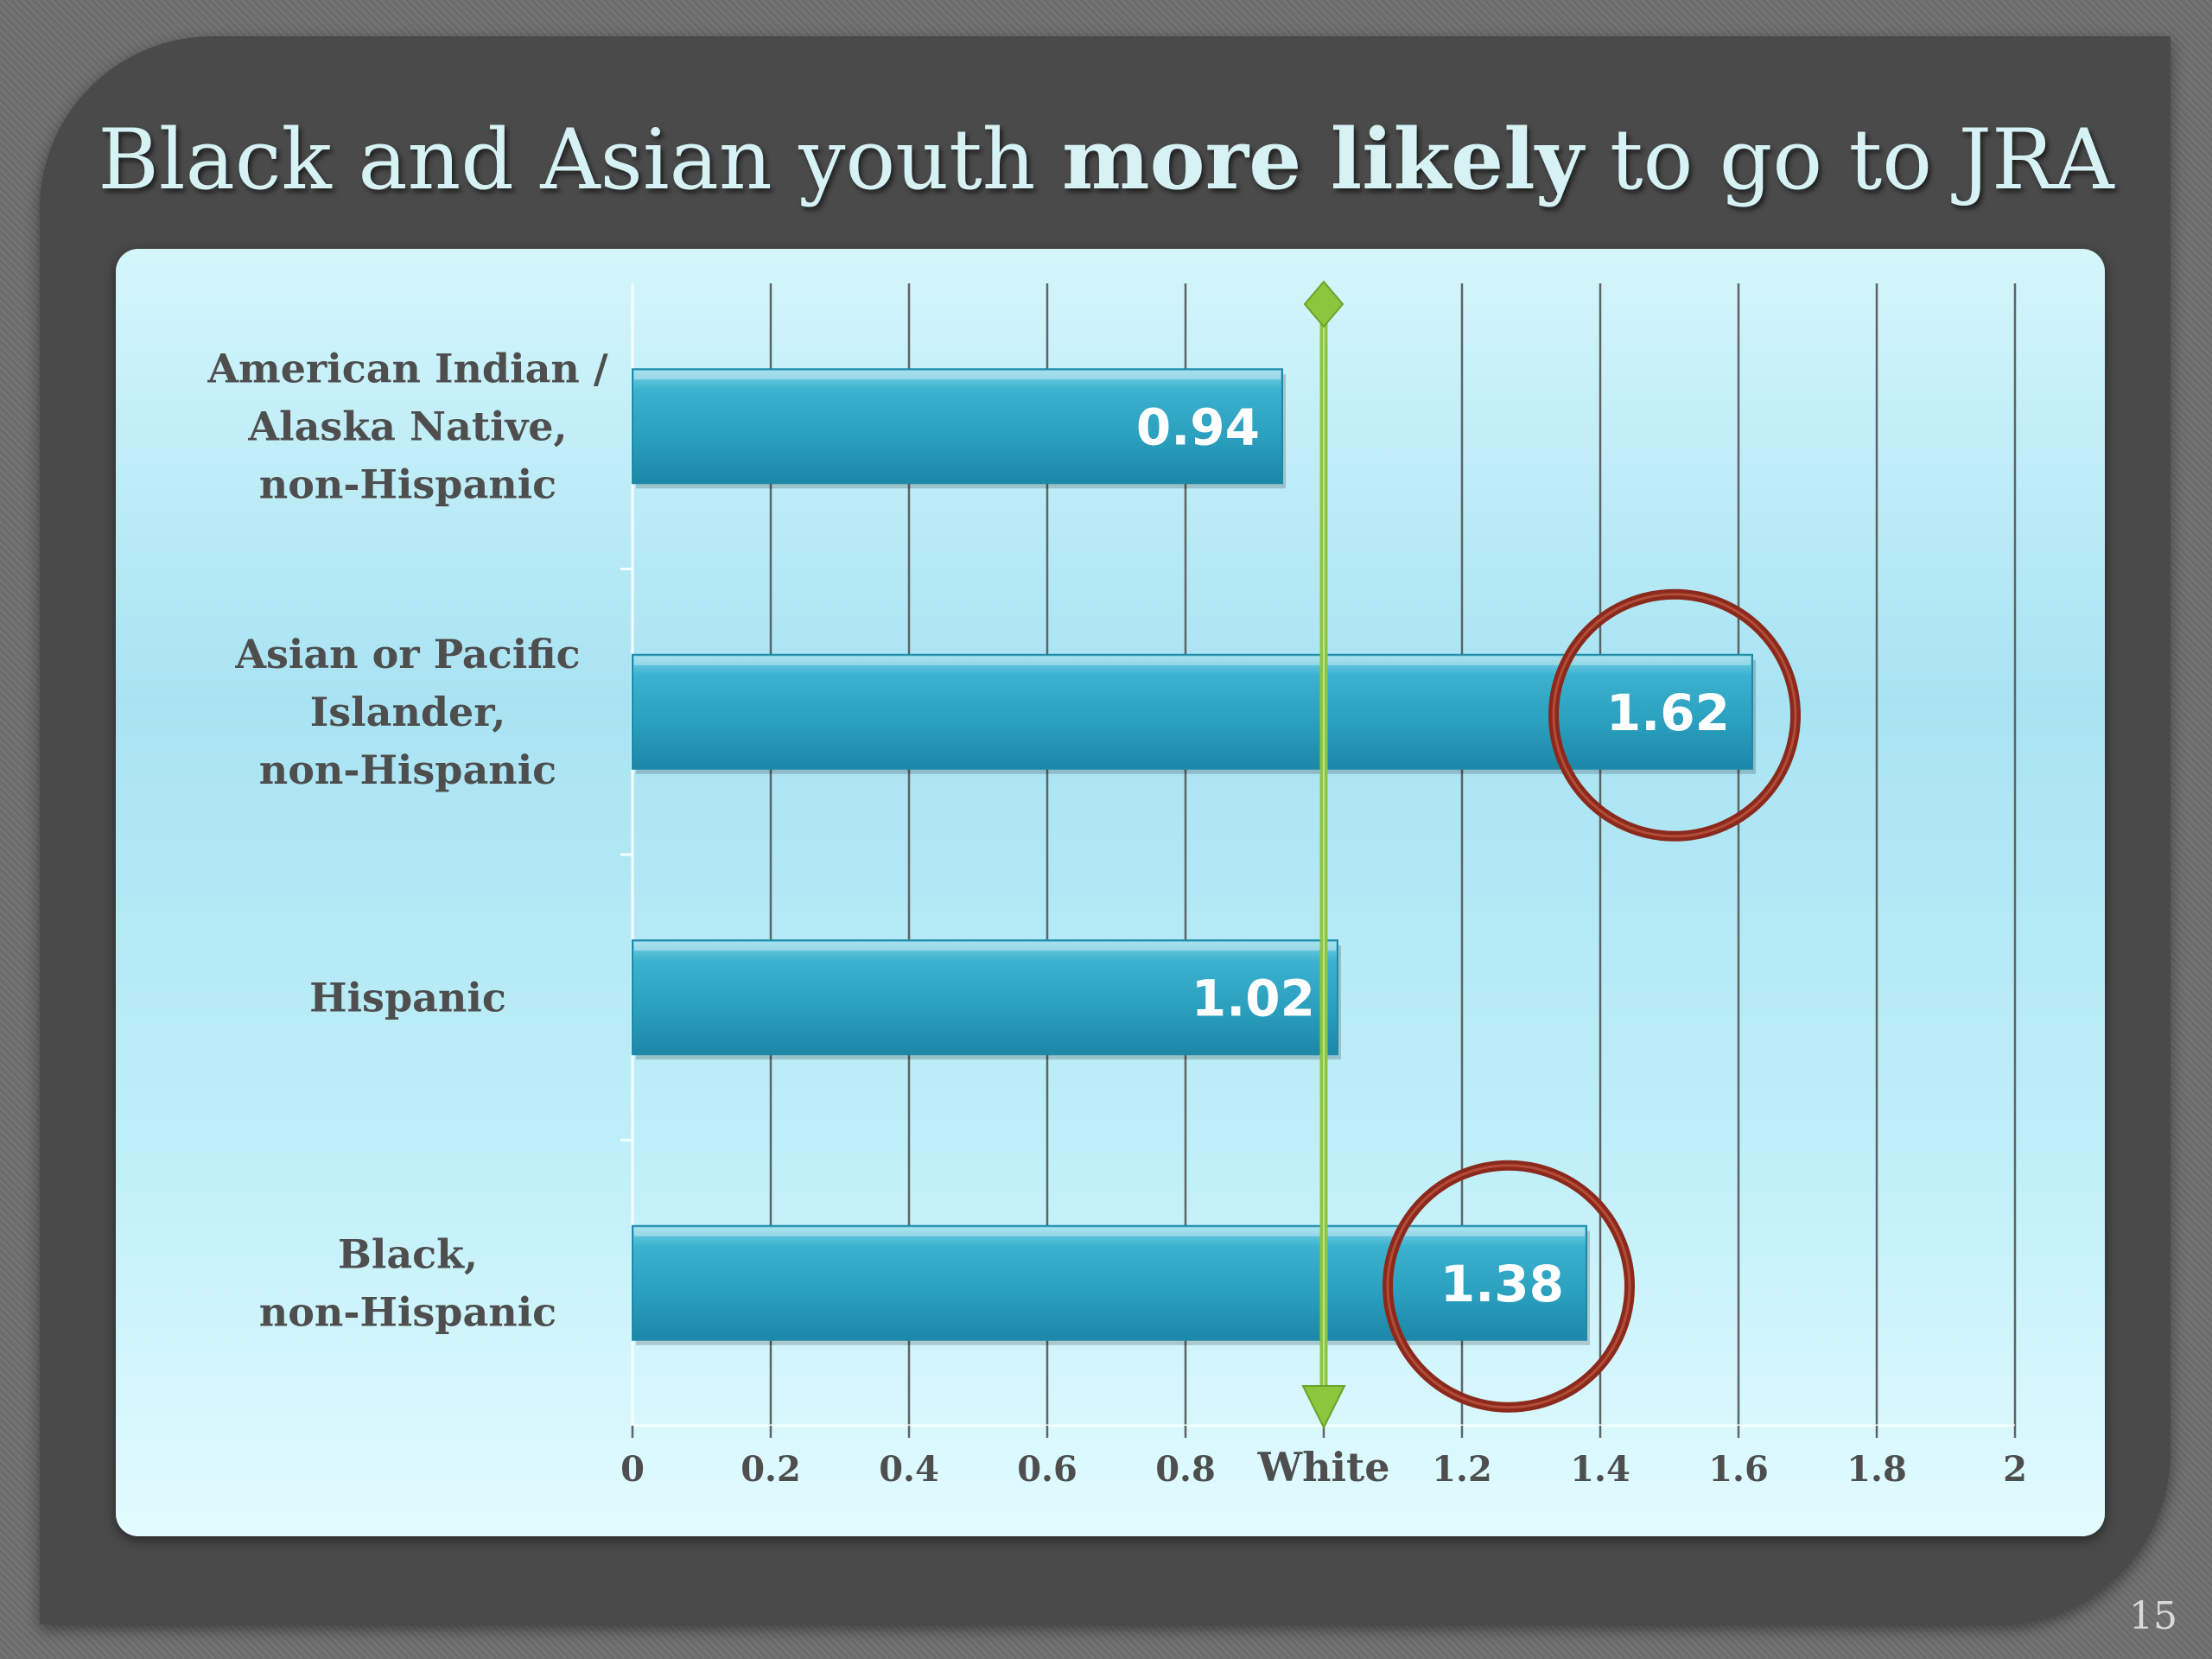 This screenshot has height=1659, width=2212. What do you see at coordinates (2015, 1469) in the screenshot?
I see `x-tick-label: 2` at bounding box center [2015, 1469].